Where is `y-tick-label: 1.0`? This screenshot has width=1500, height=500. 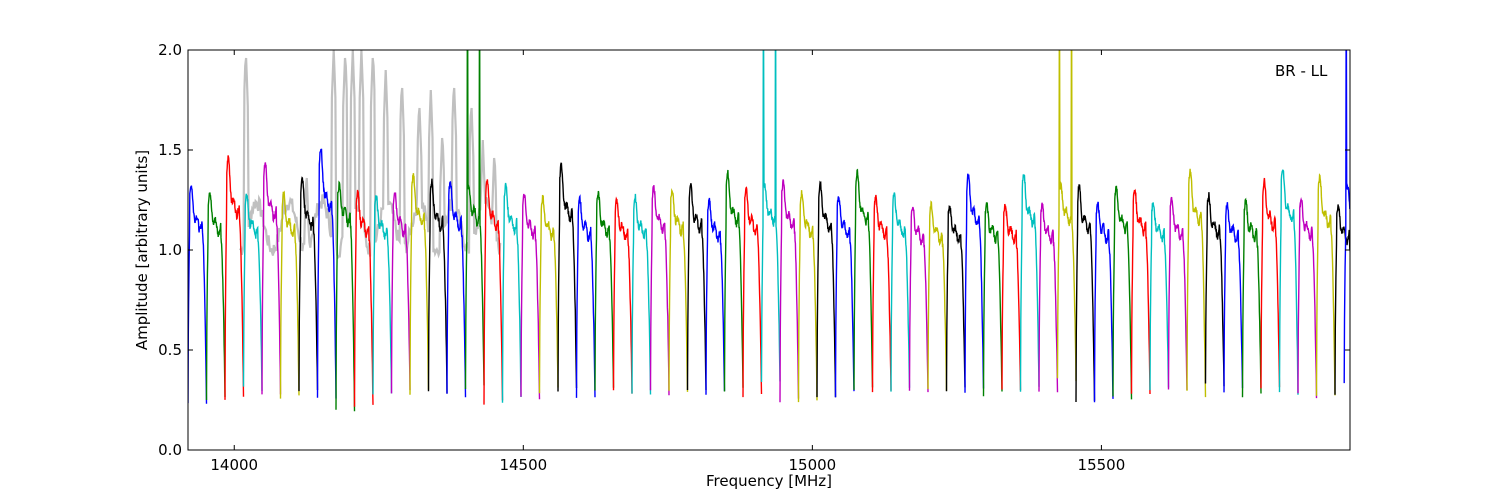
y-tick-label: 1.0 is located at coordinates (170, 250).